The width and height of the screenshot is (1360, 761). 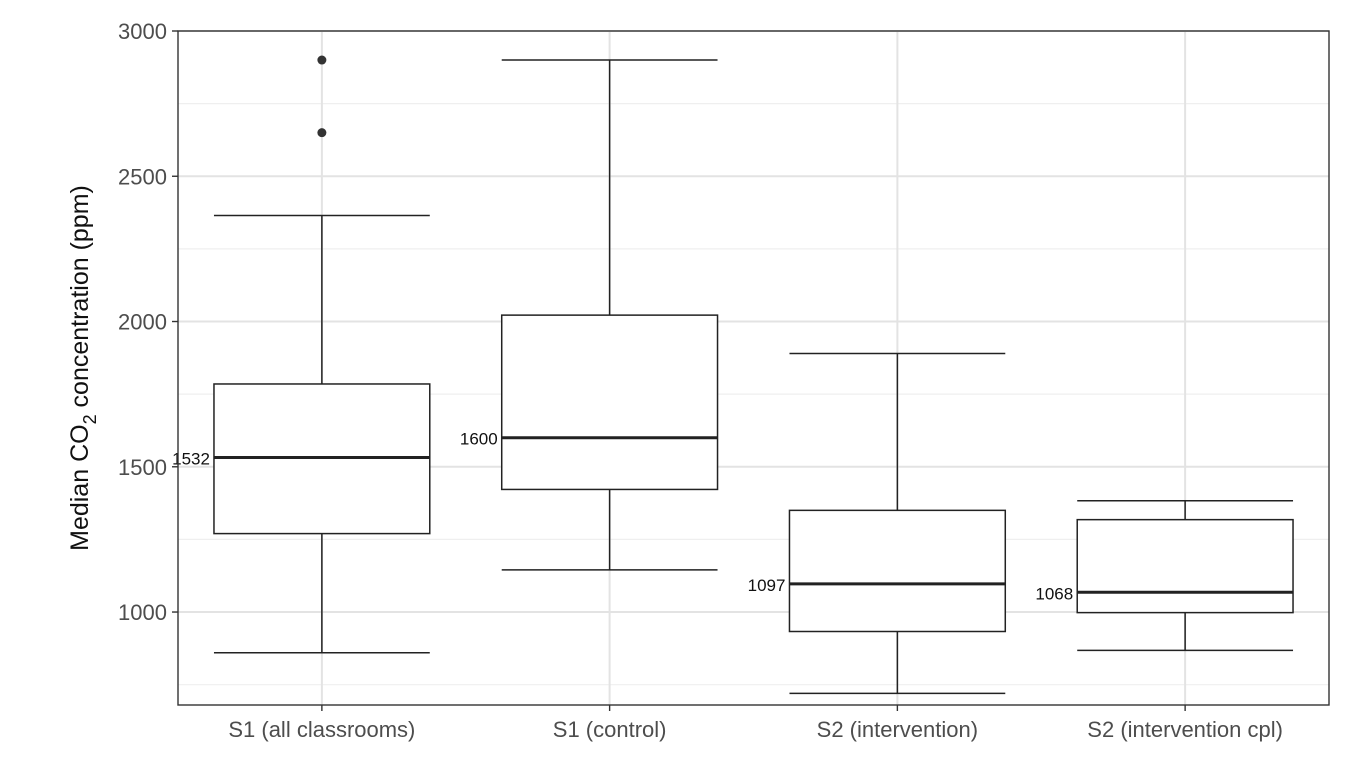 What do you see at coordinates (610, 729) in the screenshot?
I see `x-tick-label: S1 (control)` at bounding box center [610, 729].